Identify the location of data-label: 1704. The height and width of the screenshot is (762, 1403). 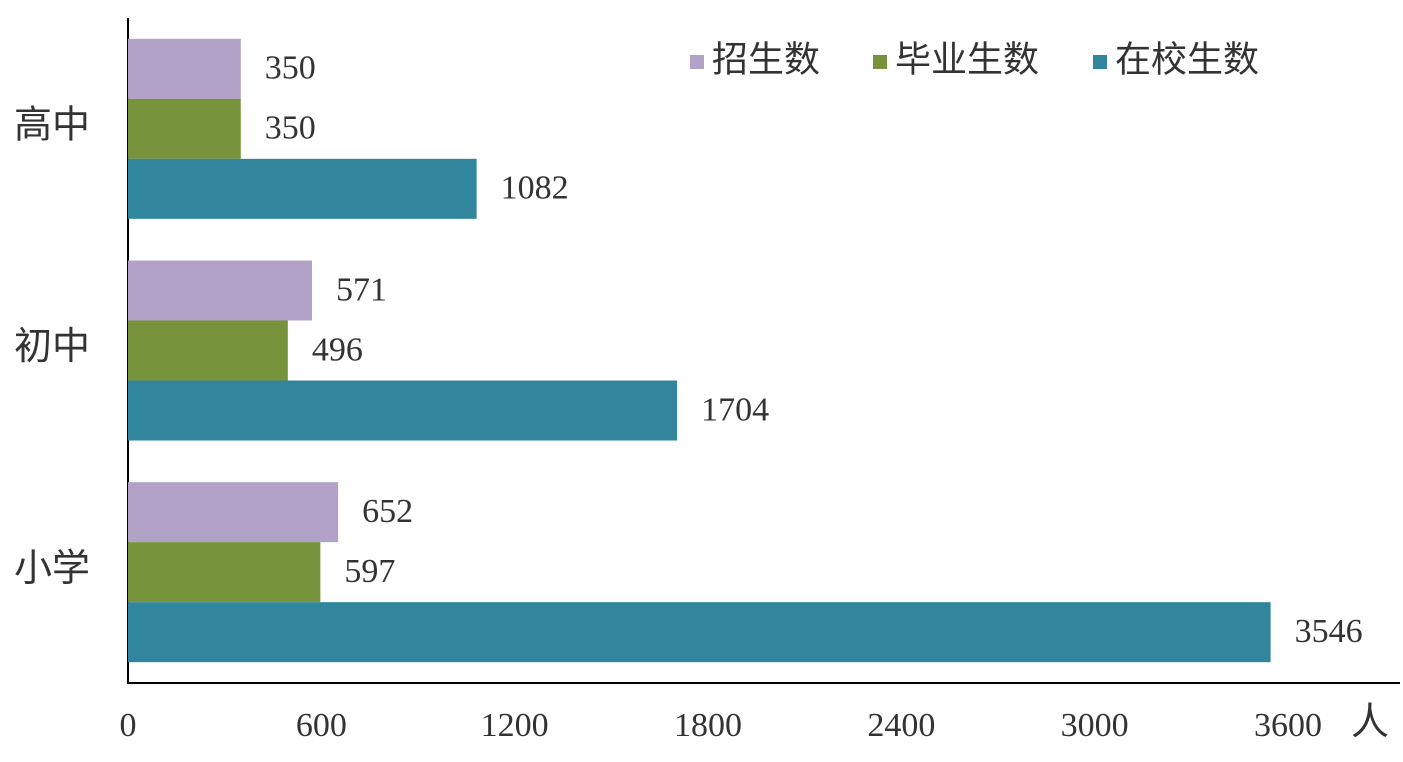
(735, 409).